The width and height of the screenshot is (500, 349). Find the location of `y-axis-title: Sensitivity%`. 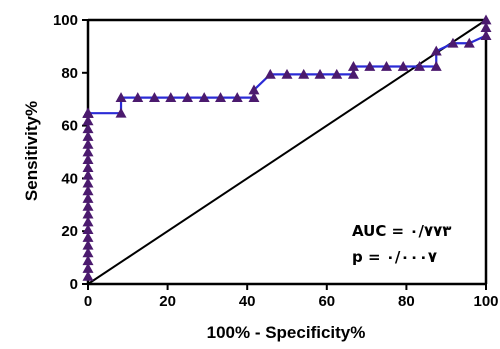

y-axis-title: Sensitivity% is located at coordinates (31, 151).